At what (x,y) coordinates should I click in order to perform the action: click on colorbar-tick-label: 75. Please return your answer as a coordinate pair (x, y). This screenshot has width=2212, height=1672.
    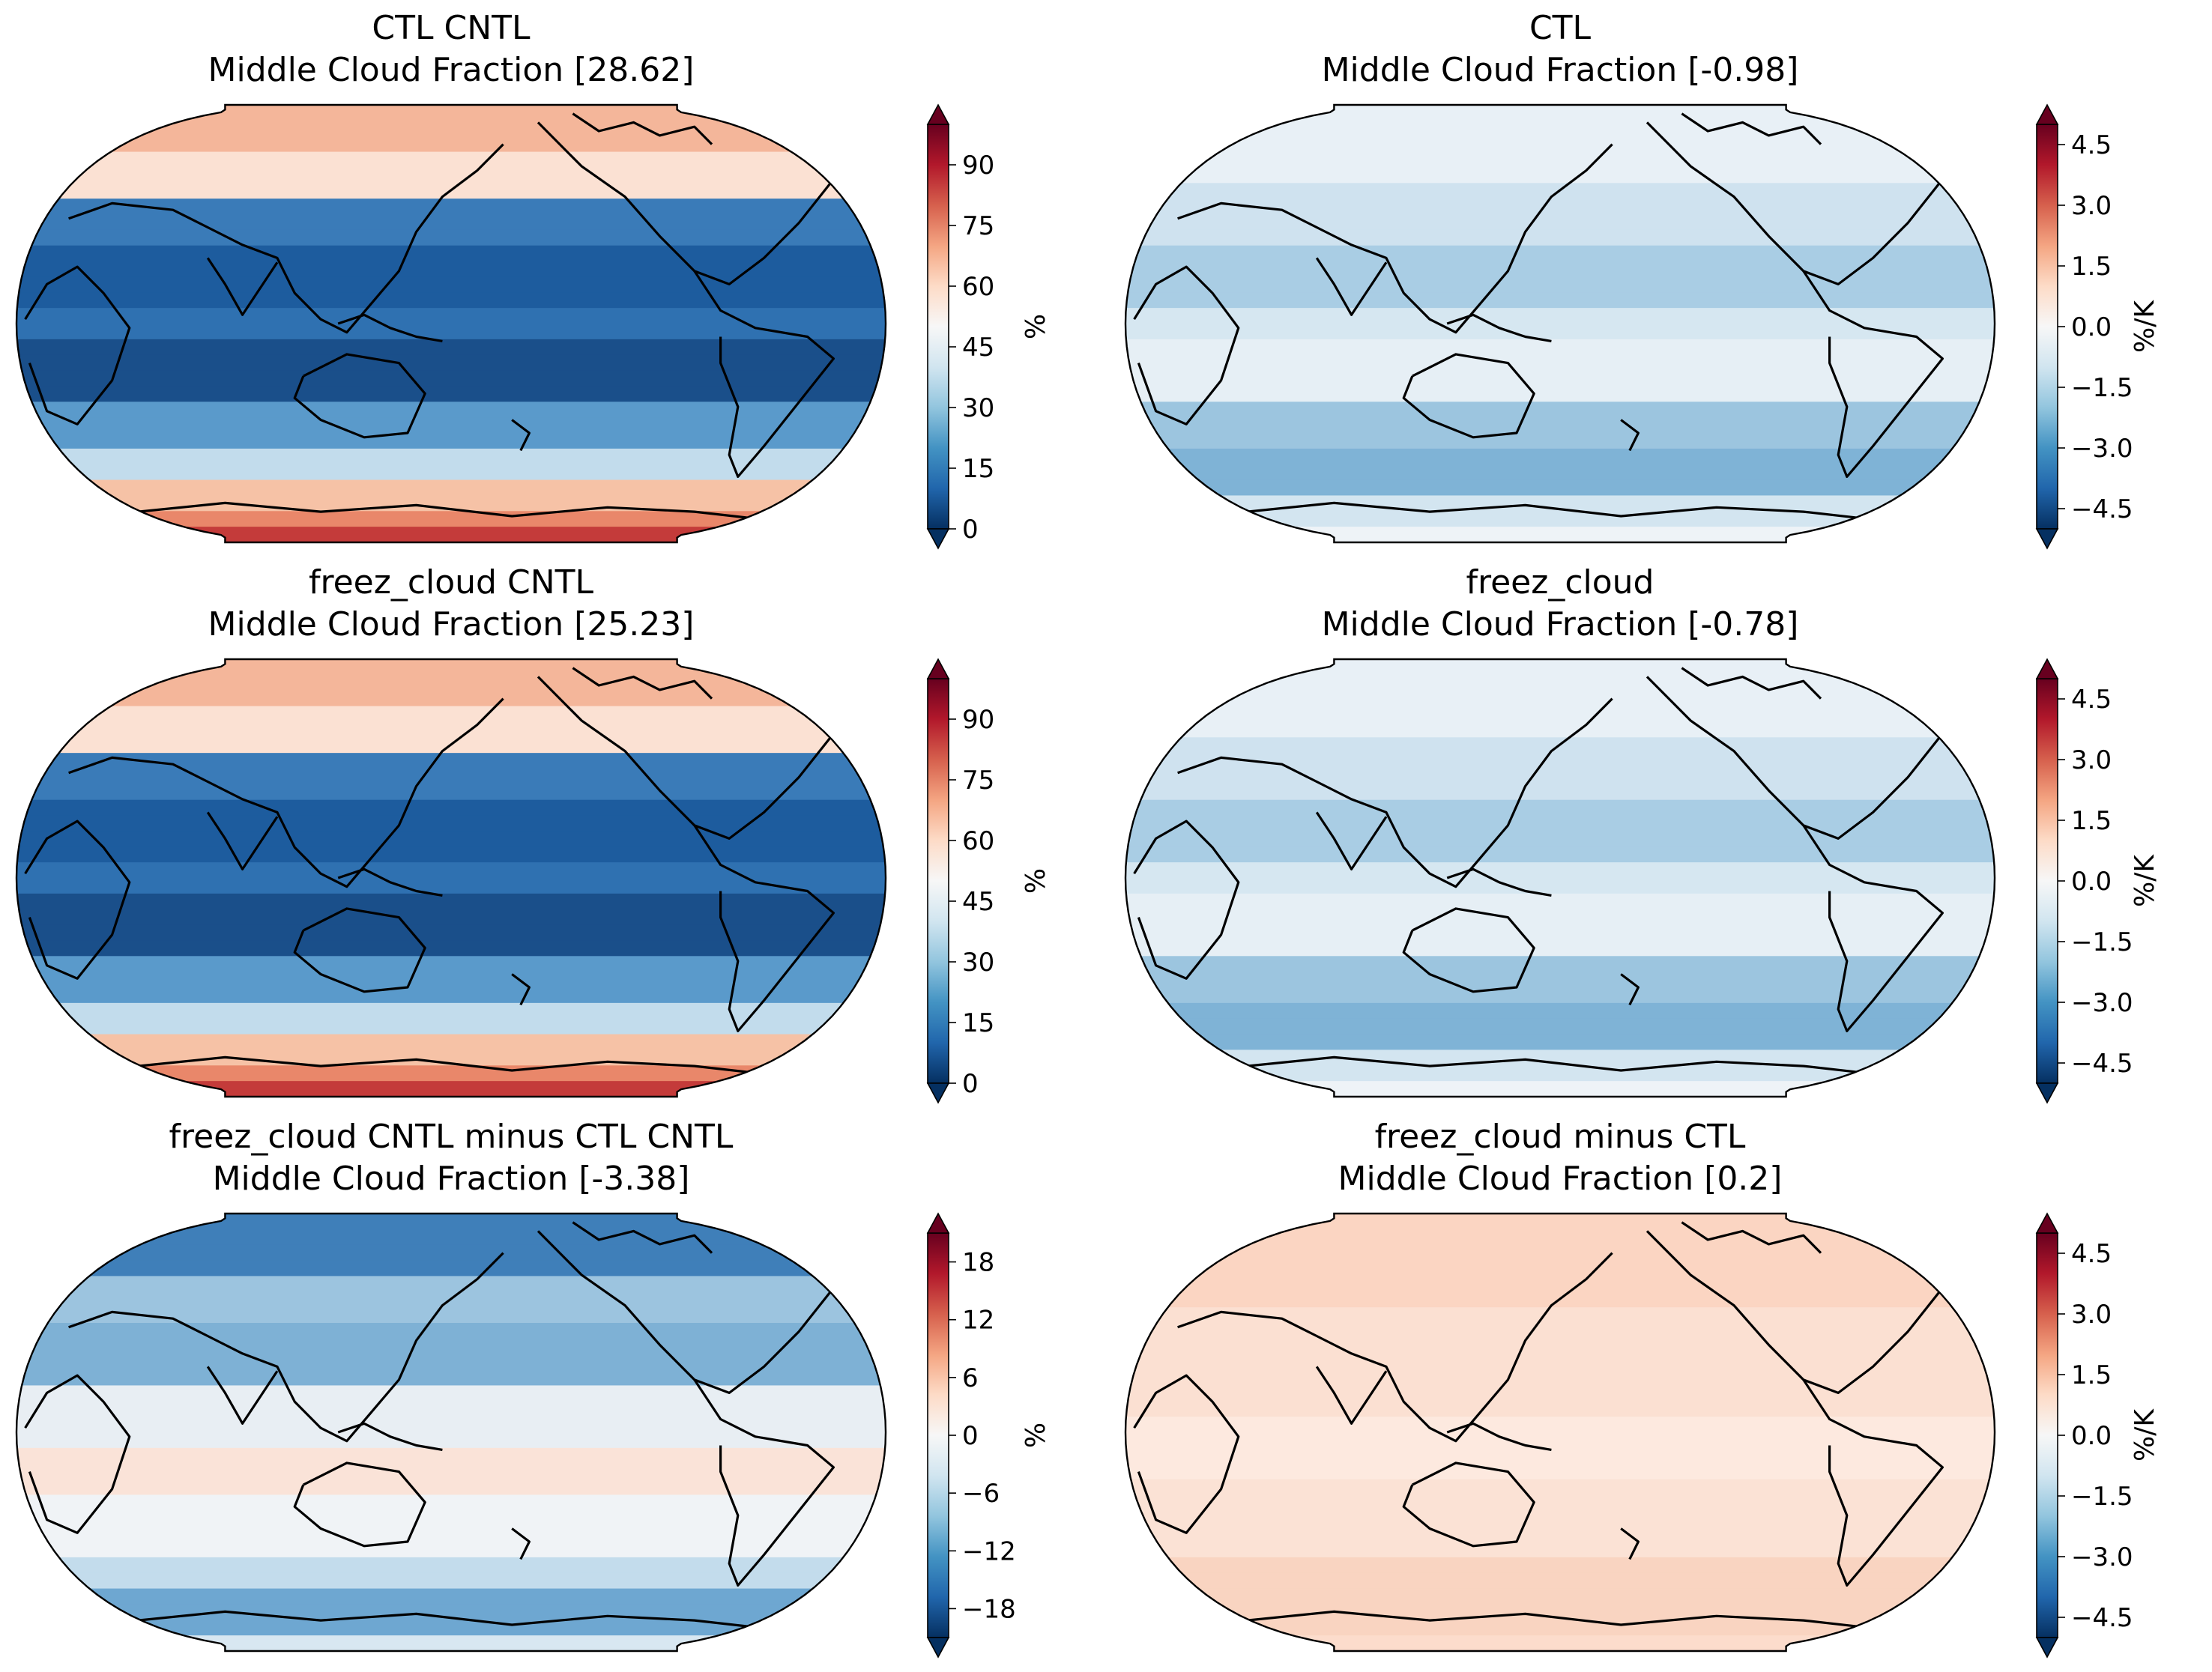
    Looking at the image, I should click on (978, 226).